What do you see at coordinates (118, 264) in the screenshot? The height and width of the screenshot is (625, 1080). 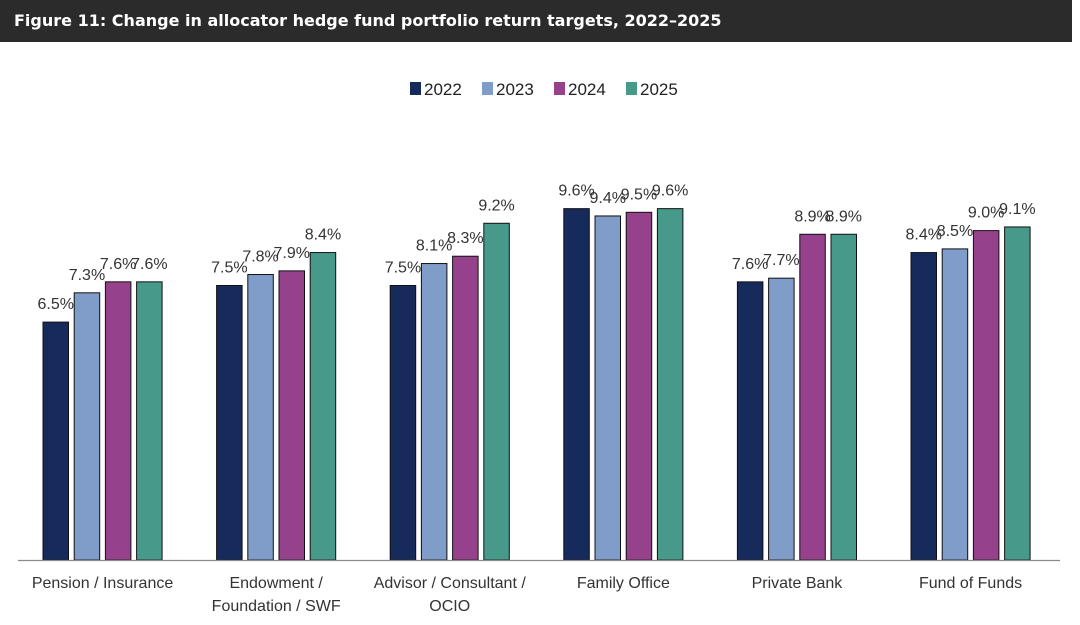 I see `data-label-1-2024: 7.6%` at bounding box center [118, 264].